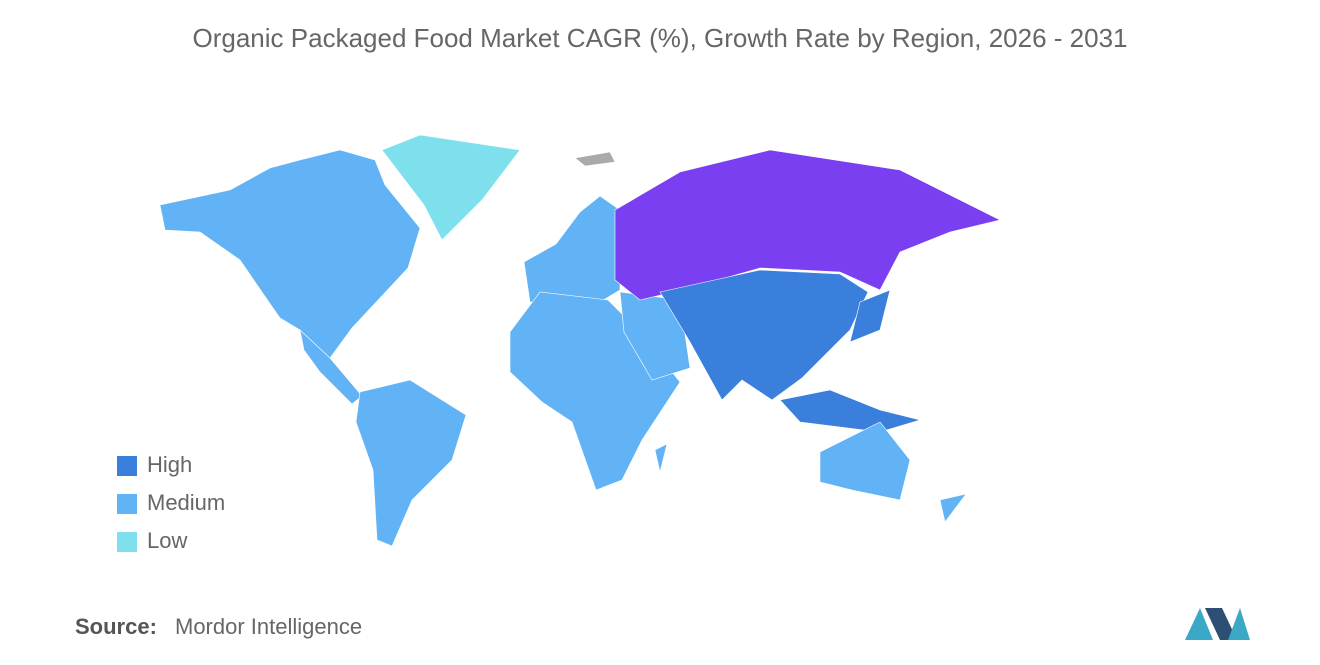 The height and width of the screenshot is (665, 1320). I want to click on region-australia, so click(865, 461).